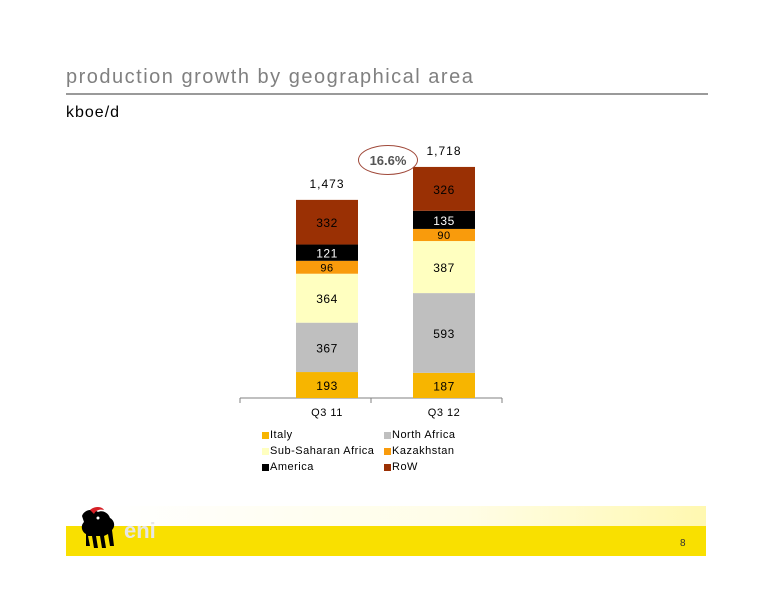 The height and width of the screenshot is (600, 776). Describe the element at coordinates (387, 94) in the screenshot. I see `title-divider` at that location.